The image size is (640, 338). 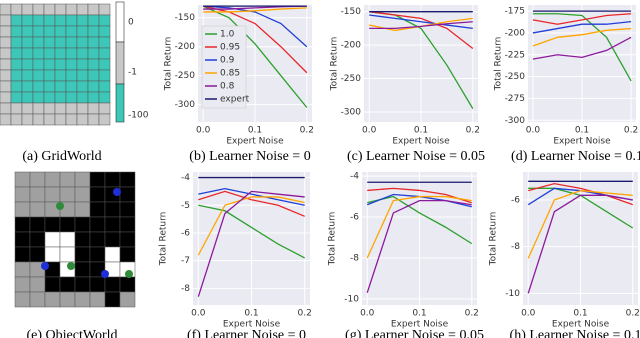 What do you see at coordinates (351, 12) in the screenshot?
I see `y-tick-label: -150` at bounding box center [351, 12].